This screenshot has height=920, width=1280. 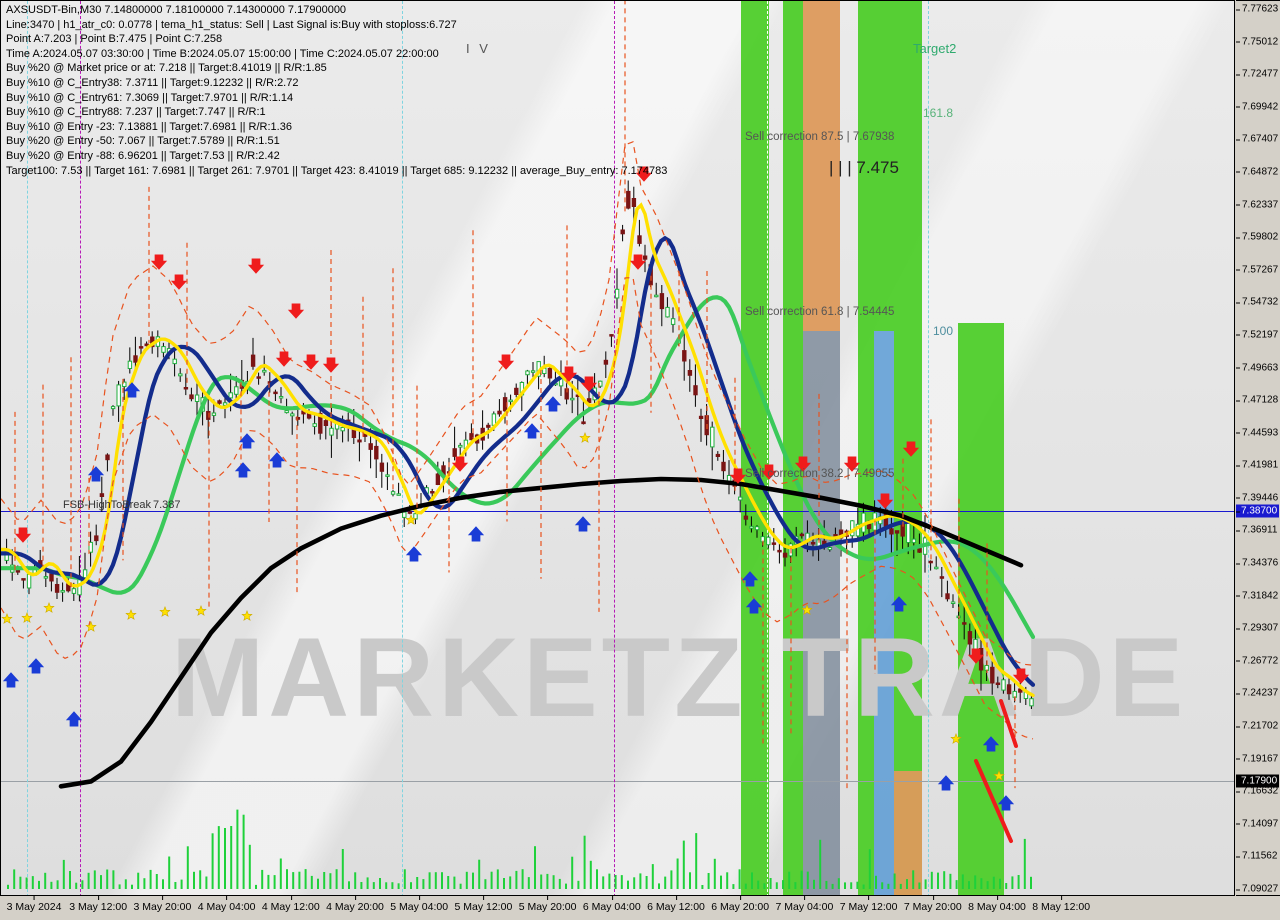 I want to click on price-axis-tick: 7.67407, so click(x=1257, y=139).